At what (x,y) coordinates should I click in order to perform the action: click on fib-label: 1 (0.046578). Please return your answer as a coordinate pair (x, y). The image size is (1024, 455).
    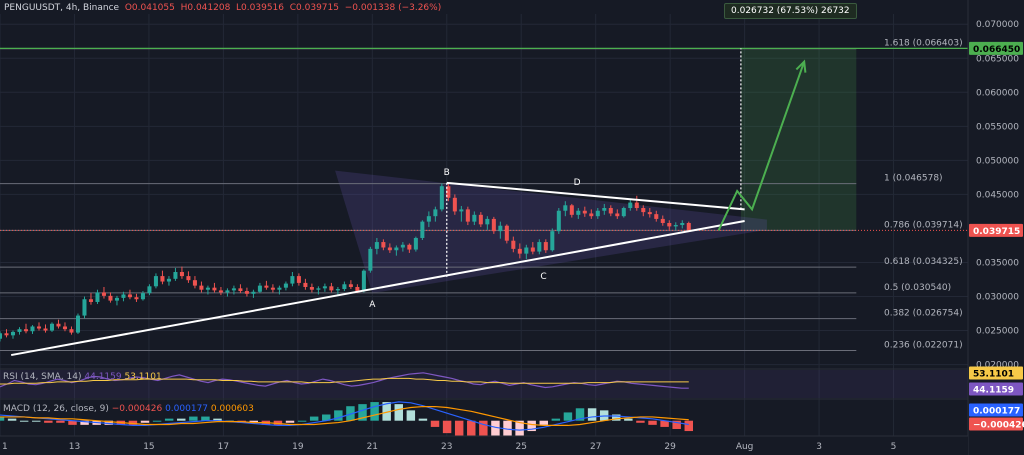
    Looking at the image, I should click on (913, 179).